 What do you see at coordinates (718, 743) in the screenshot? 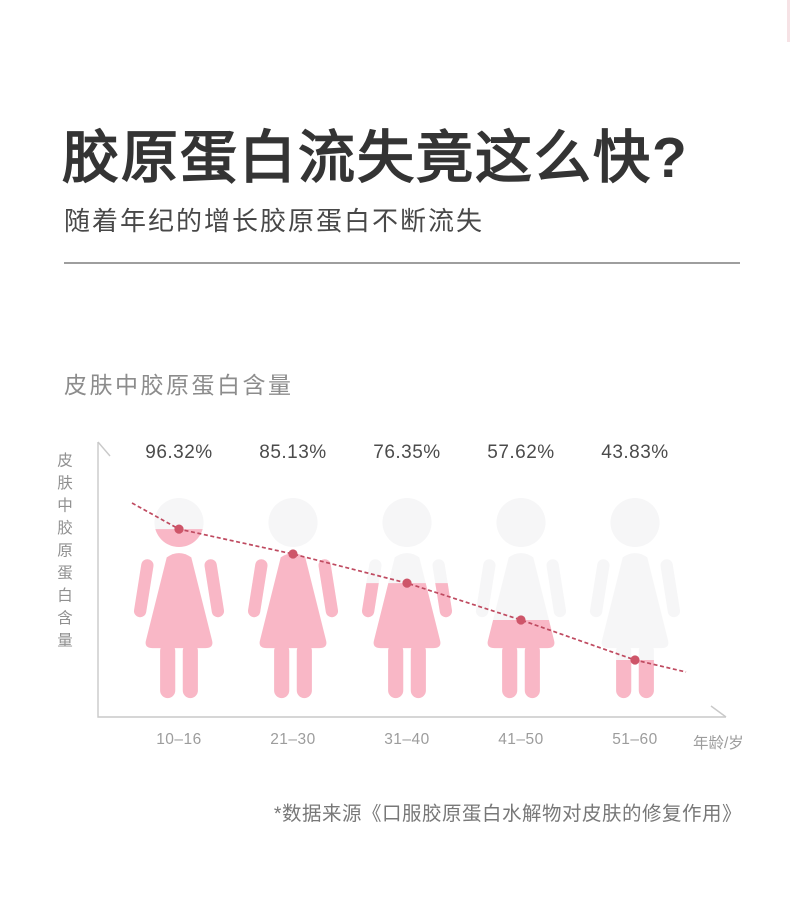
I see `x-axis-unit-label: 年龄/岁` at bounding box center [718, 743].